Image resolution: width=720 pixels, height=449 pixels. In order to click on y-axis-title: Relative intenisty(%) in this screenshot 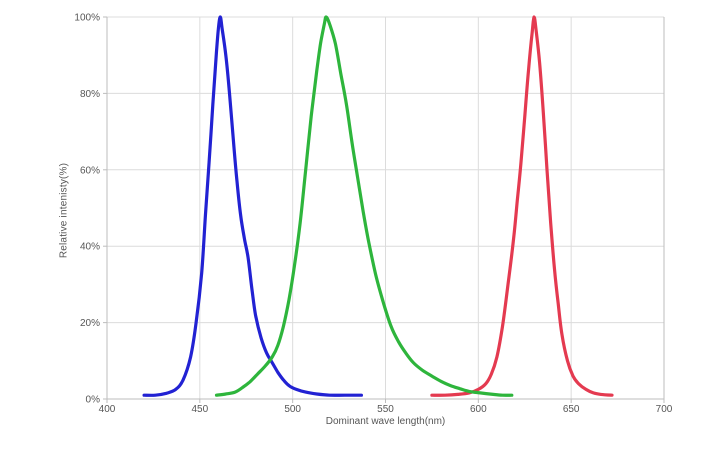, I will do `click(64, 210)`.